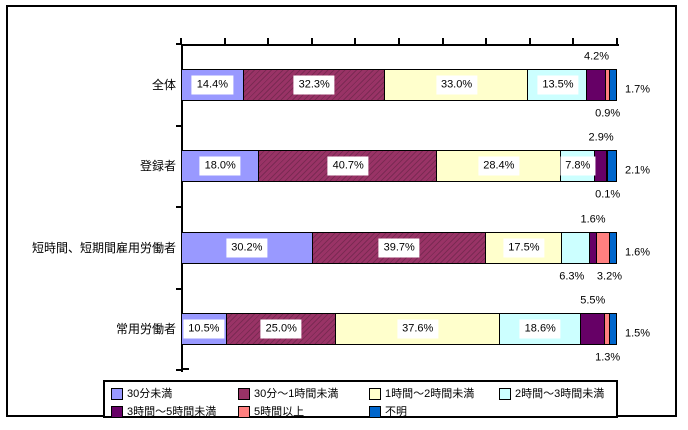  Describe the element at coordinates (560, 394) in the screenshot. I see `legend-label: 2時間〜3時間未満` at that location.